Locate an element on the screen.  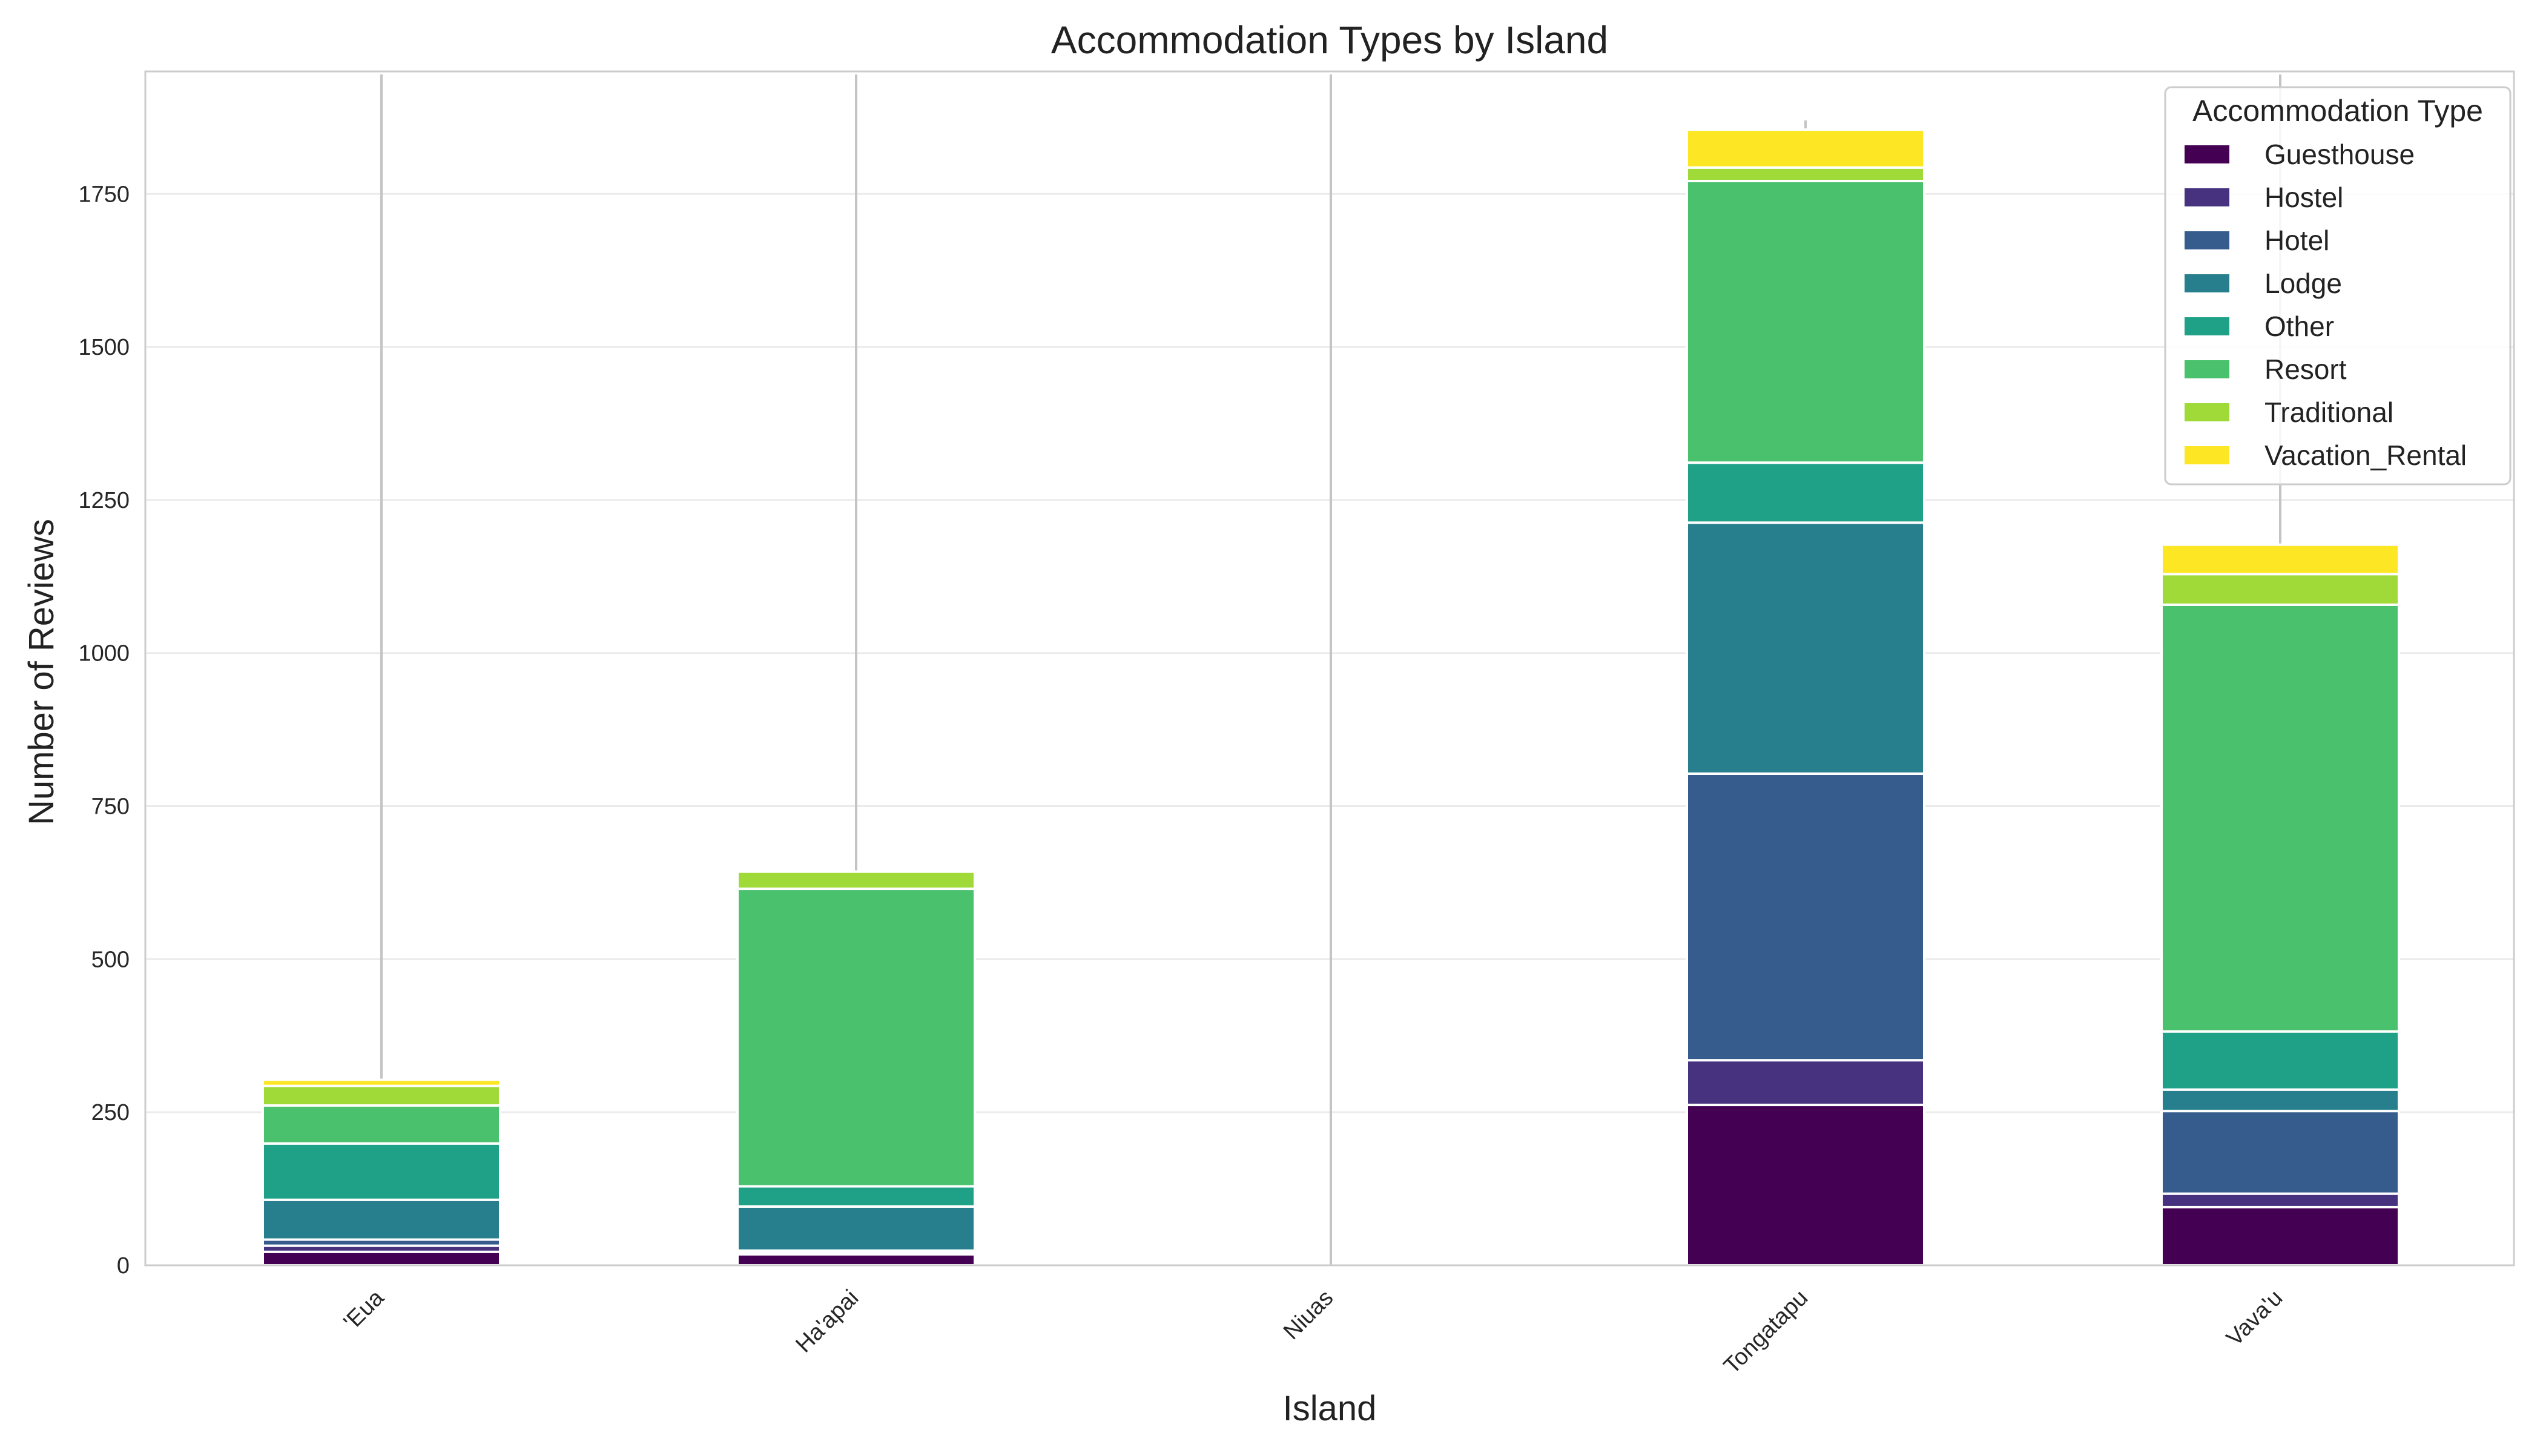
y-axis-label: Number of Reviews is located at coordinates (41, 672).